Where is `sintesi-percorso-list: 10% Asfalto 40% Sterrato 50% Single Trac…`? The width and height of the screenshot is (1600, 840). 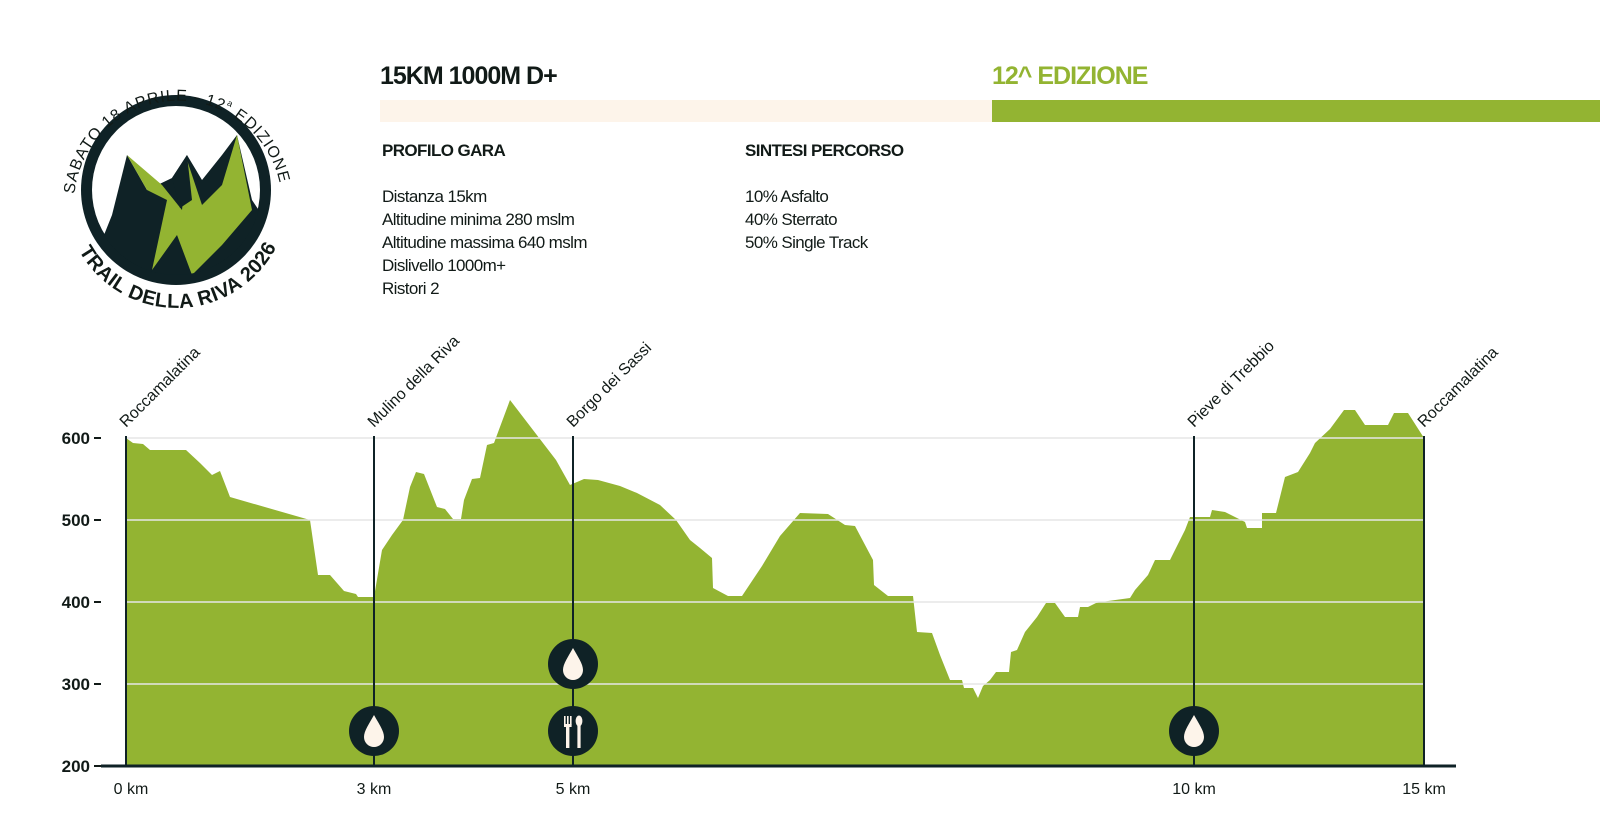
sintesi-percorso-list: 10% Asfalto 40% Sterrato 50% Single Trac… is located at coordinates (806, 219).